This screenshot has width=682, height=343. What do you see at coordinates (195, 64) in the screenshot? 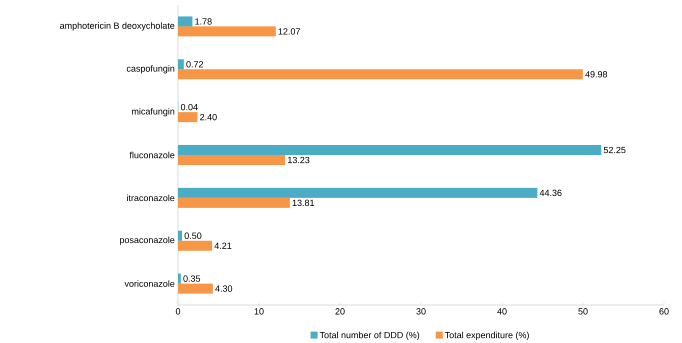
I see `data-label: 0.72` at bounding box center [195, 64].